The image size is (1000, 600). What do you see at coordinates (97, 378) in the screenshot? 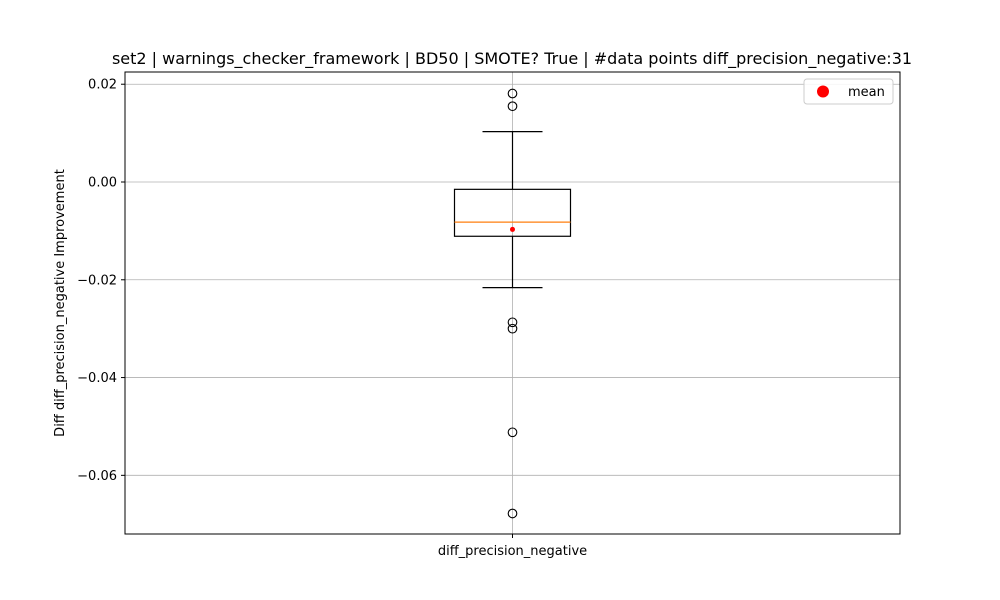
I see `y-tick-label: −0.04` at bounding box center [97, 378].